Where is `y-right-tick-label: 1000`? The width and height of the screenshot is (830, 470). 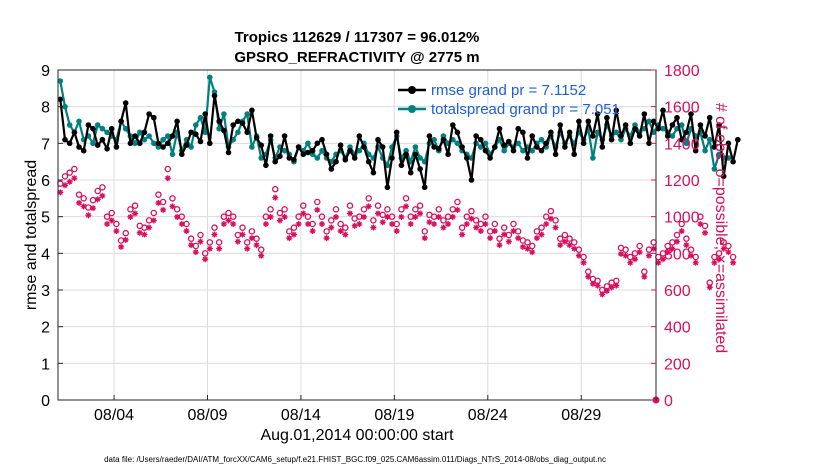 y-right-tick-label: 1000 is located at coordinates (682, 218).